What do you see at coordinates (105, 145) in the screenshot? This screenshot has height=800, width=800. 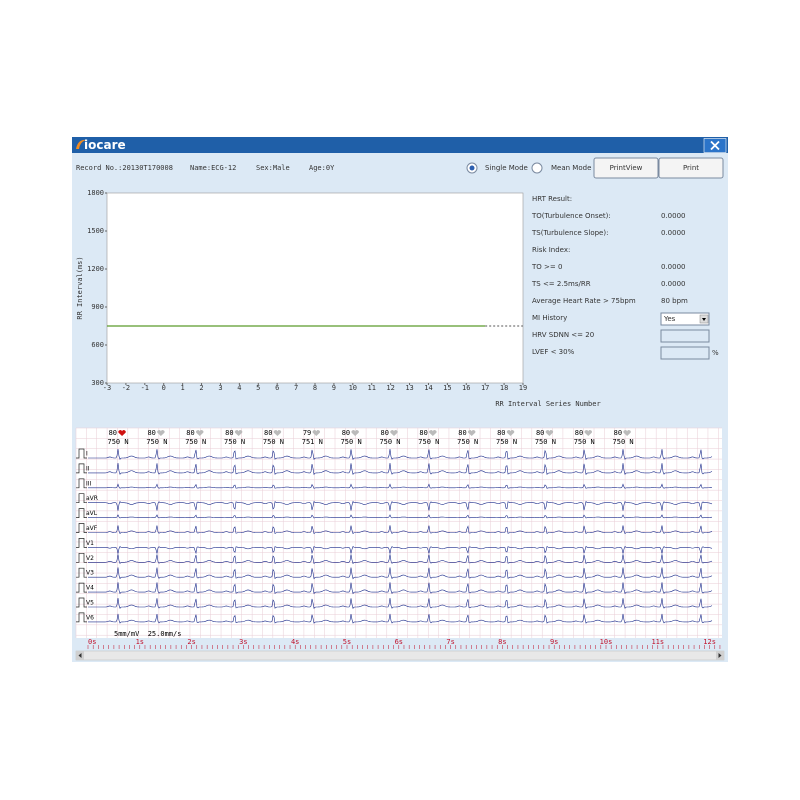 I see `logo: iocare` at bounding box center [105, 145].